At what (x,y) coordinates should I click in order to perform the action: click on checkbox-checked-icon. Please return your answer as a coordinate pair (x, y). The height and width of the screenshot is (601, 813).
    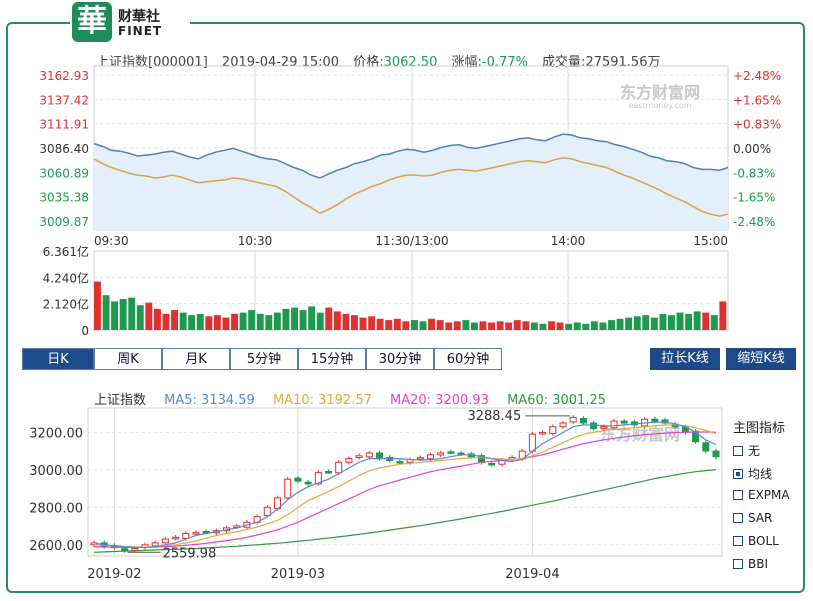
    Looking at the image, I should click on (738, 474).